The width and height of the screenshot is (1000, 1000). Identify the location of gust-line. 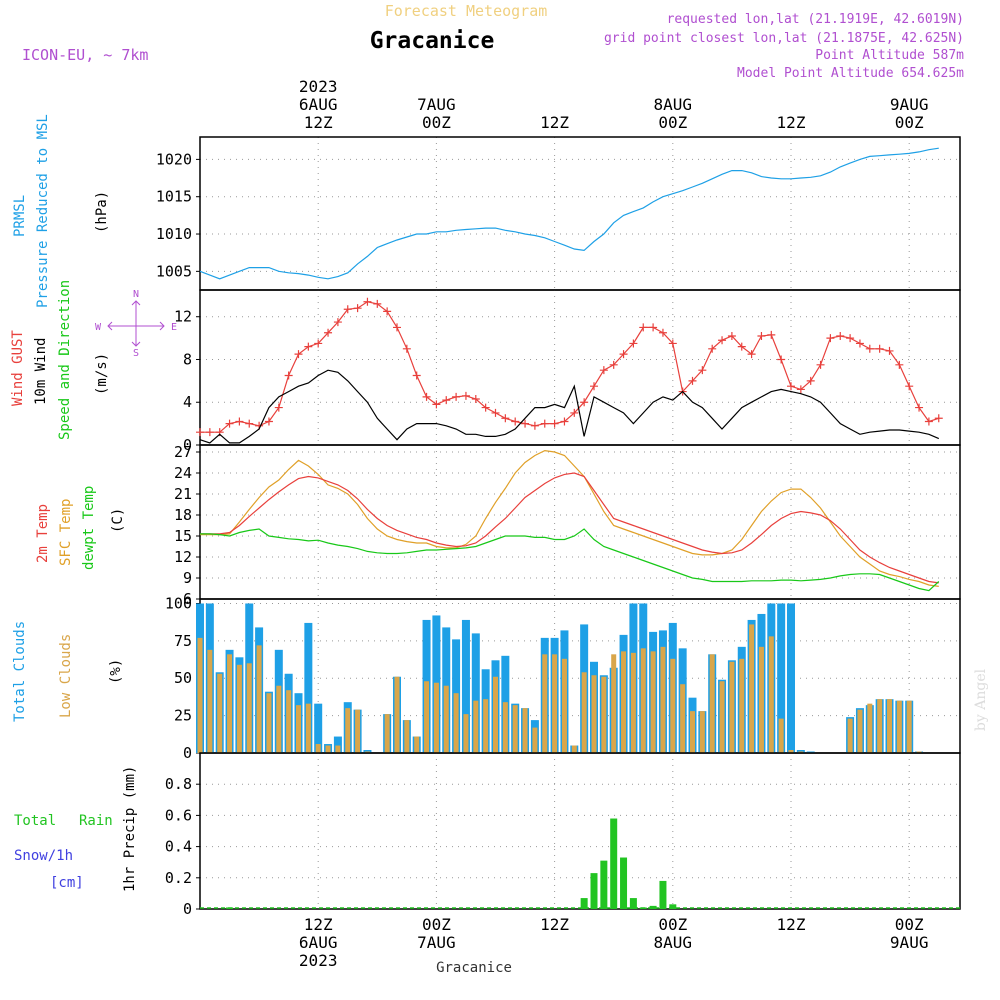
(569, 367).